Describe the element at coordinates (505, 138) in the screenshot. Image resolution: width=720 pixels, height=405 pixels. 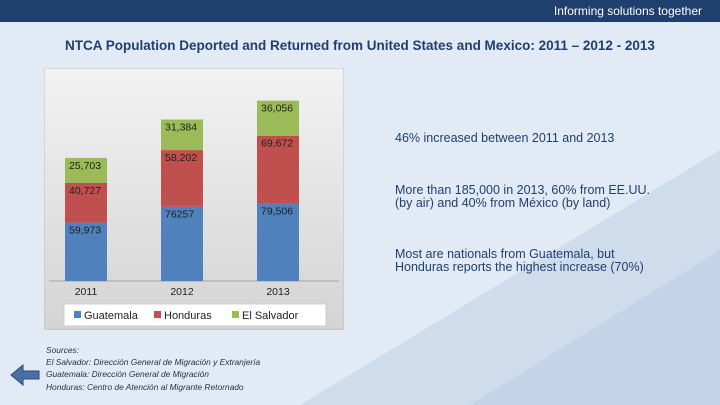
I see `bullet-text: 46% increased between 2011 and 2013` at that location.